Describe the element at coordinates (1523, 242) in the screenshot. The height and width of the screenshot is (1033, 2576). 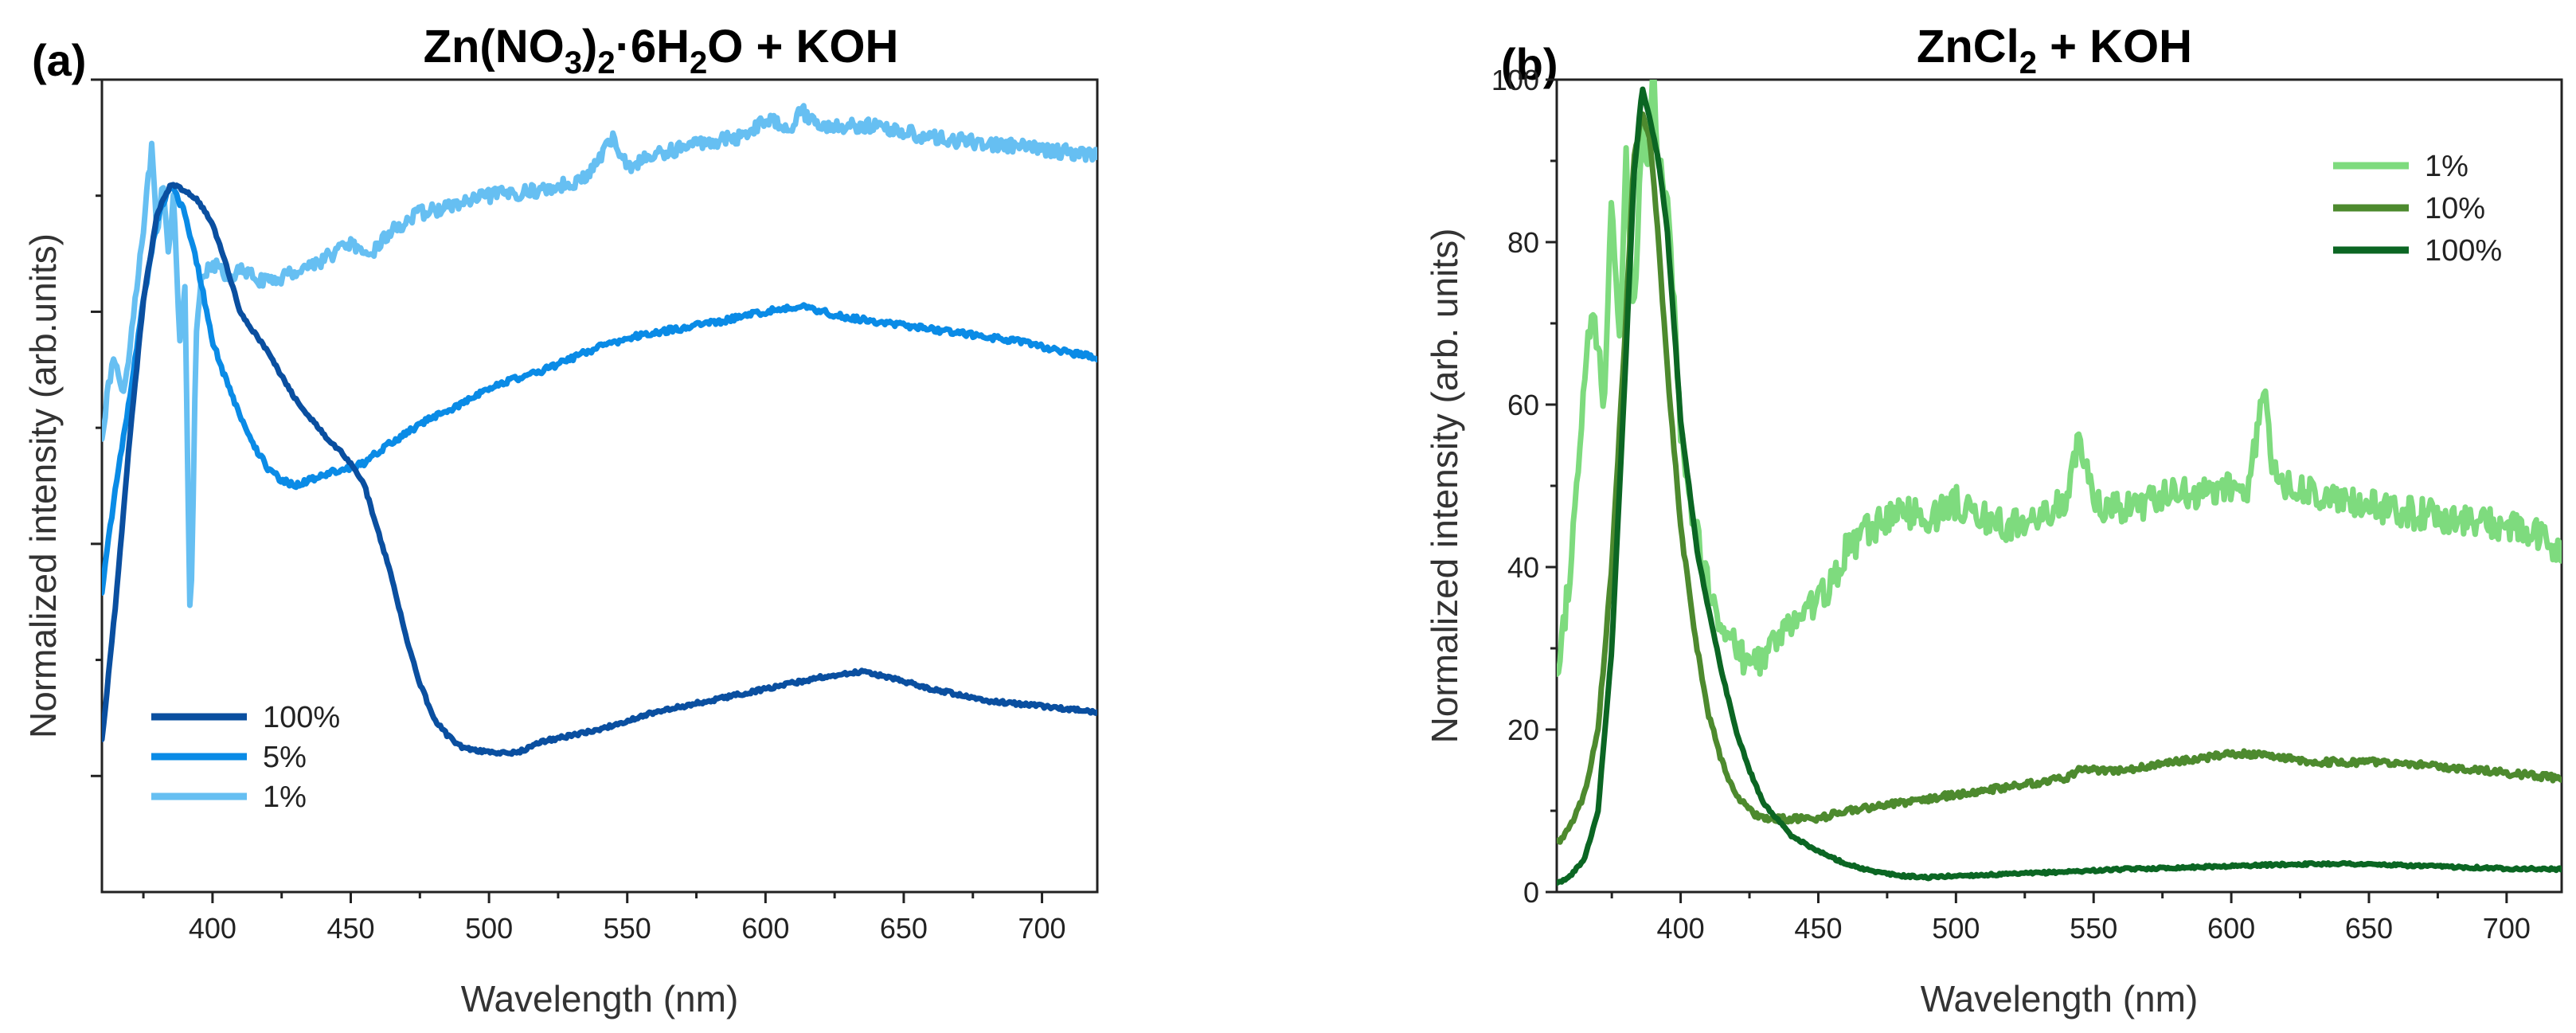
I see `y-tick-label: 80` at that location.